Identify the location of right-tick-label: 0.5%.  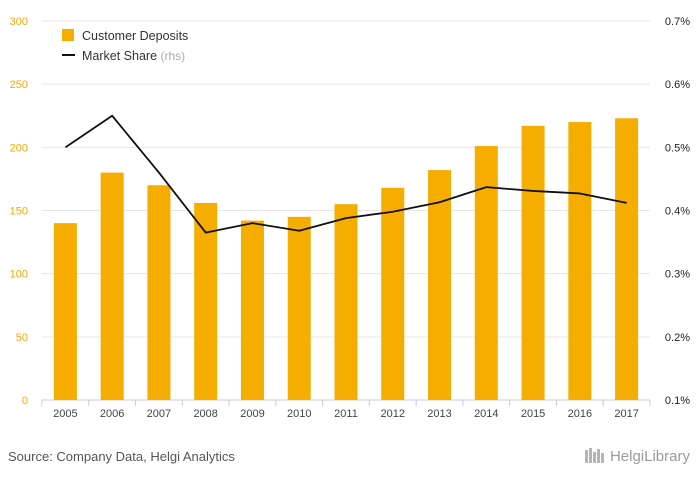
(677, 148).